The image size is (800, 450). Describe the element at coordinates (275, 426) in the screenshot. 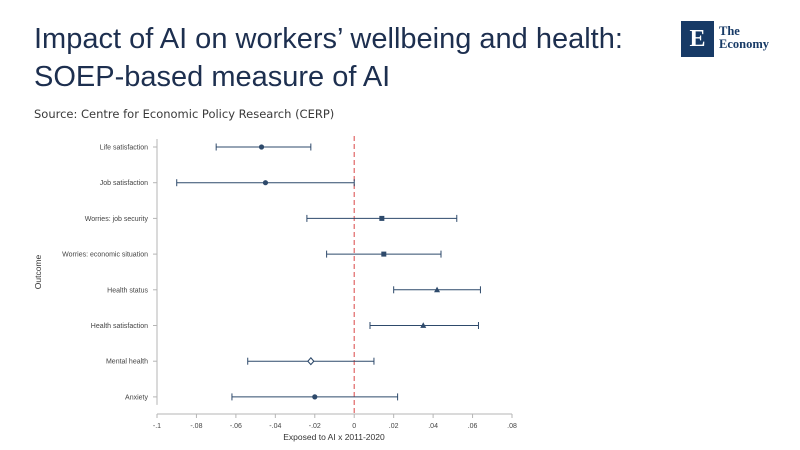

I see `x-tick-label: -.04` at that location.